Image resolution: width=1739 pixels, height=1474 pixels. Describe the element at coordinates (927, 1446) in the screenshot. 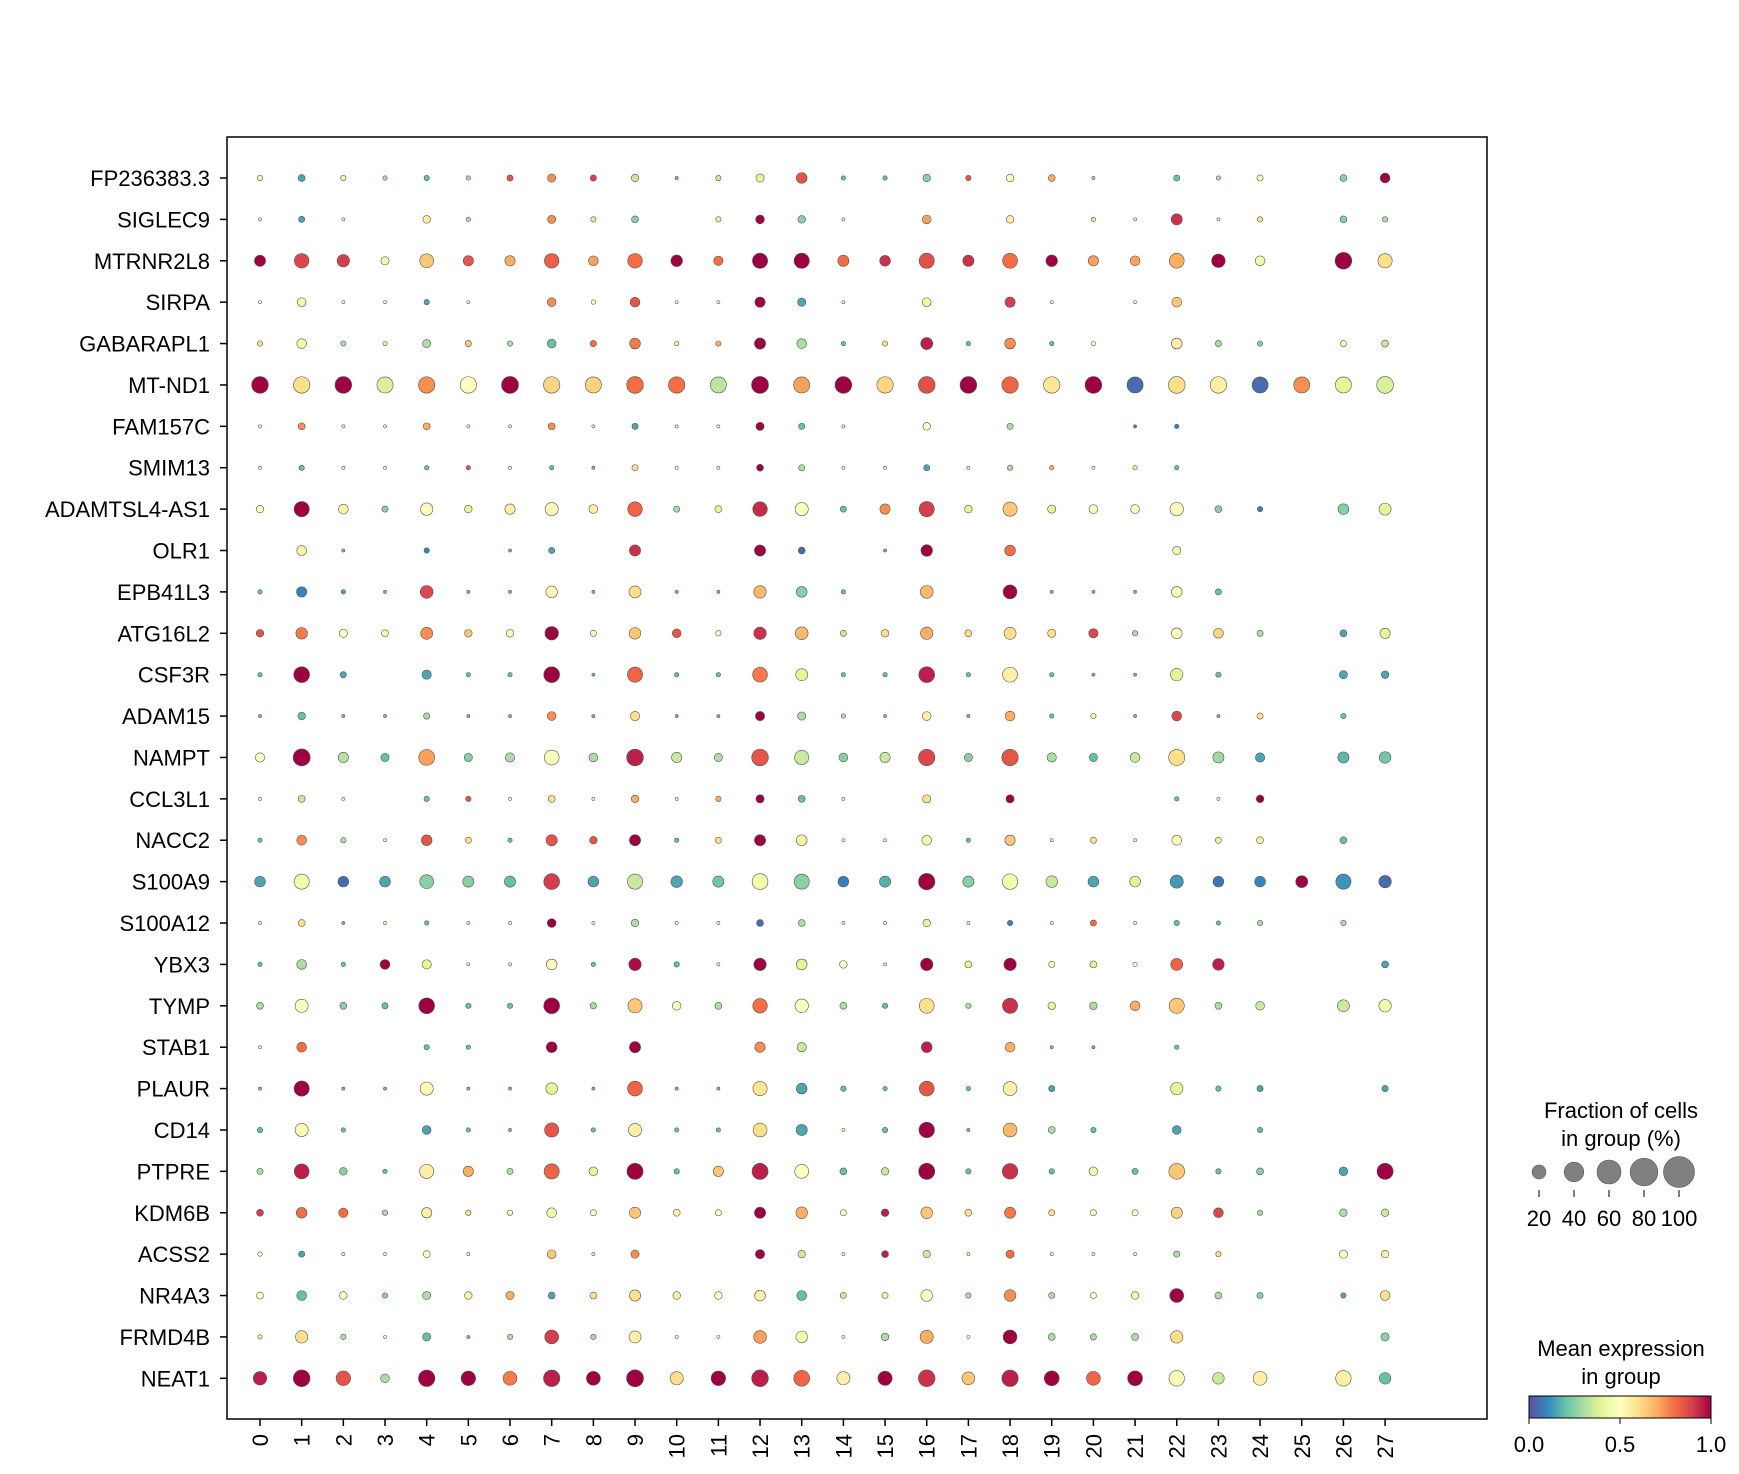

I see `group-label: 16` at that location.